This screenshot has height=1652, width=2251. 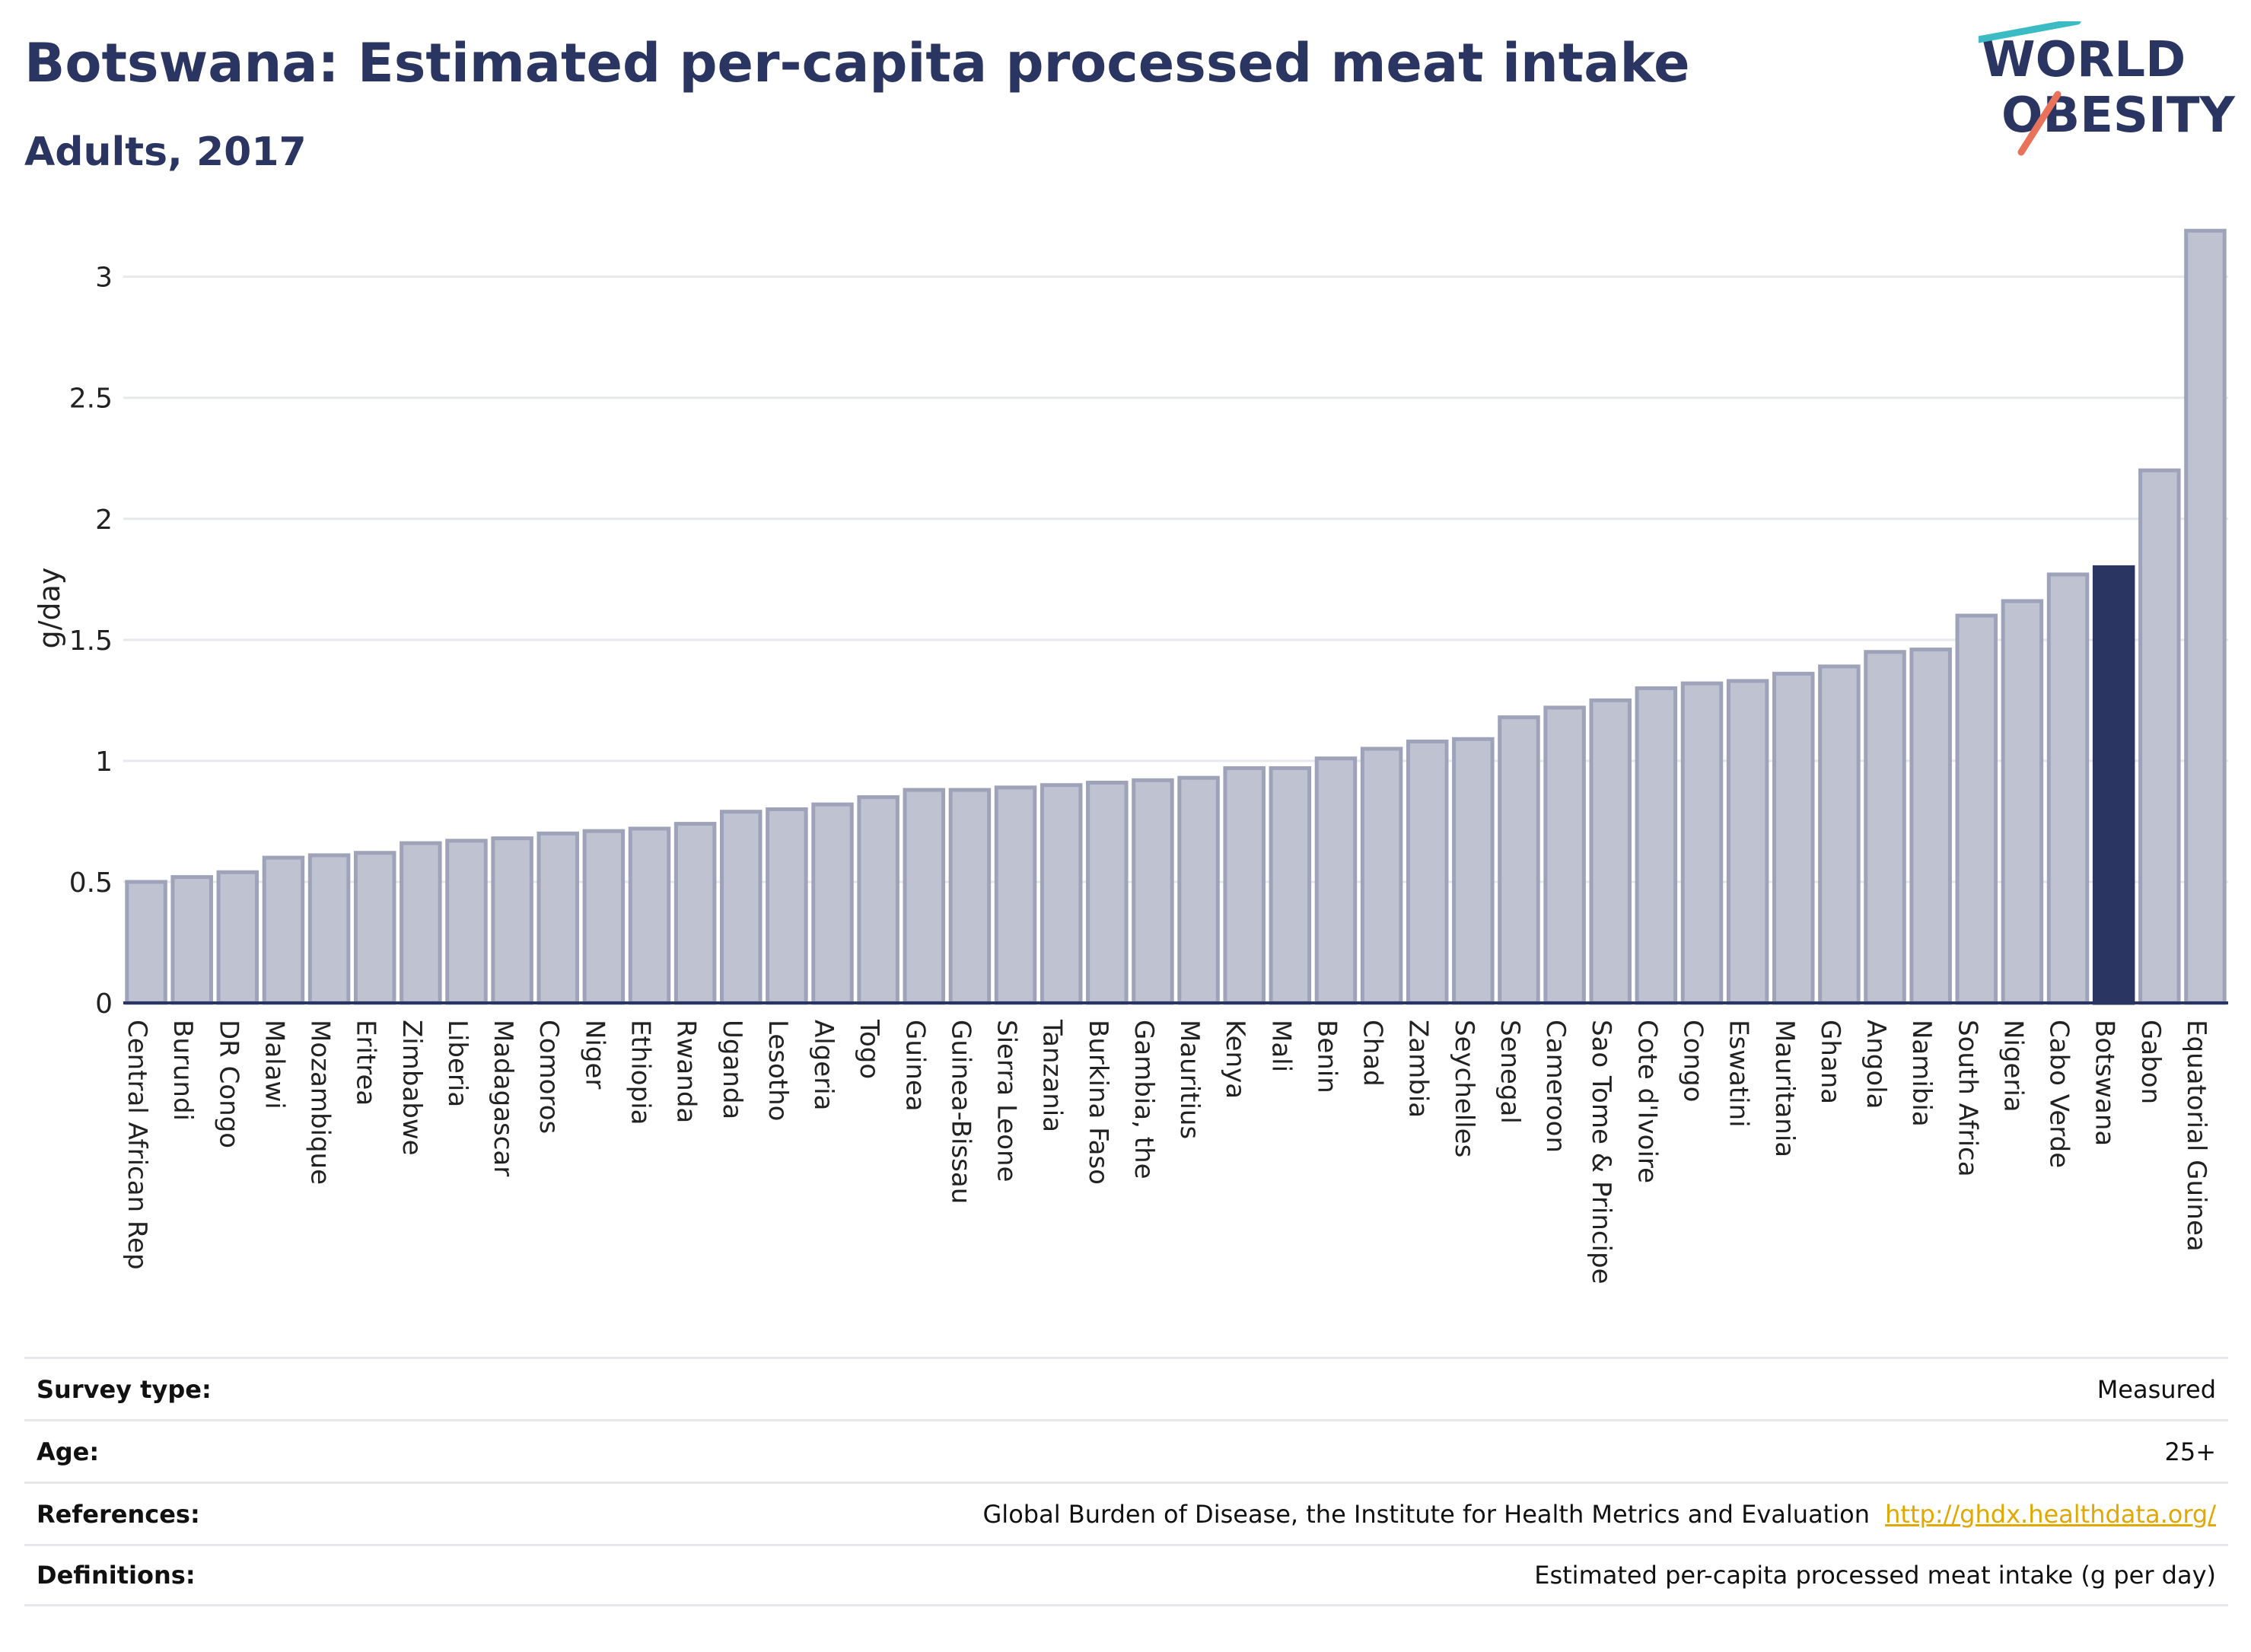 I want to click on x-tick-label: Cameroon, so click(x=1555, y=1086).